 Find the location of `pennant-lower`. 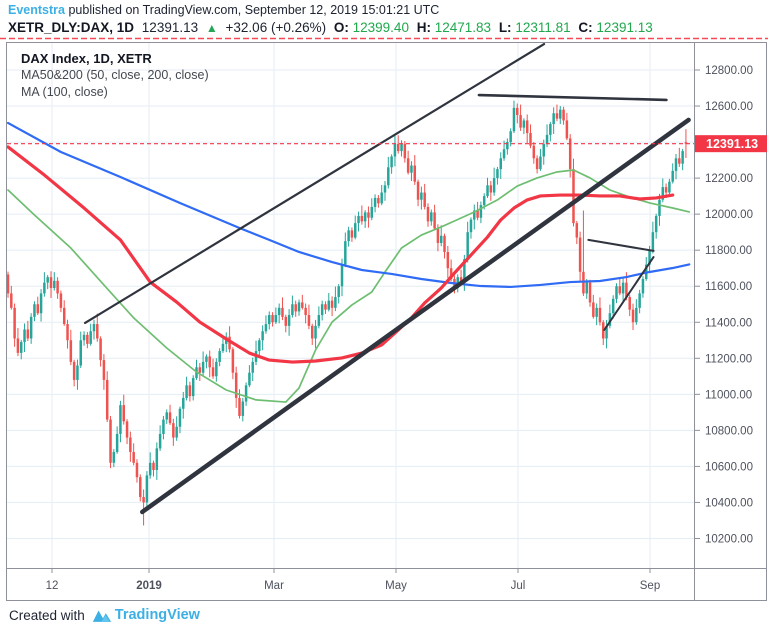

pennant-lower is located at coordinates (629, 293).